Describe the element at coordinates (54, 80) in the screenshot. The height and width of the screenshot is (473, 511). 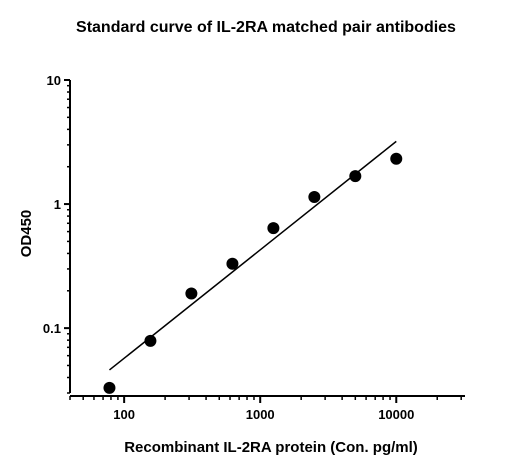
I see `y-tick-label: 10` at that location.